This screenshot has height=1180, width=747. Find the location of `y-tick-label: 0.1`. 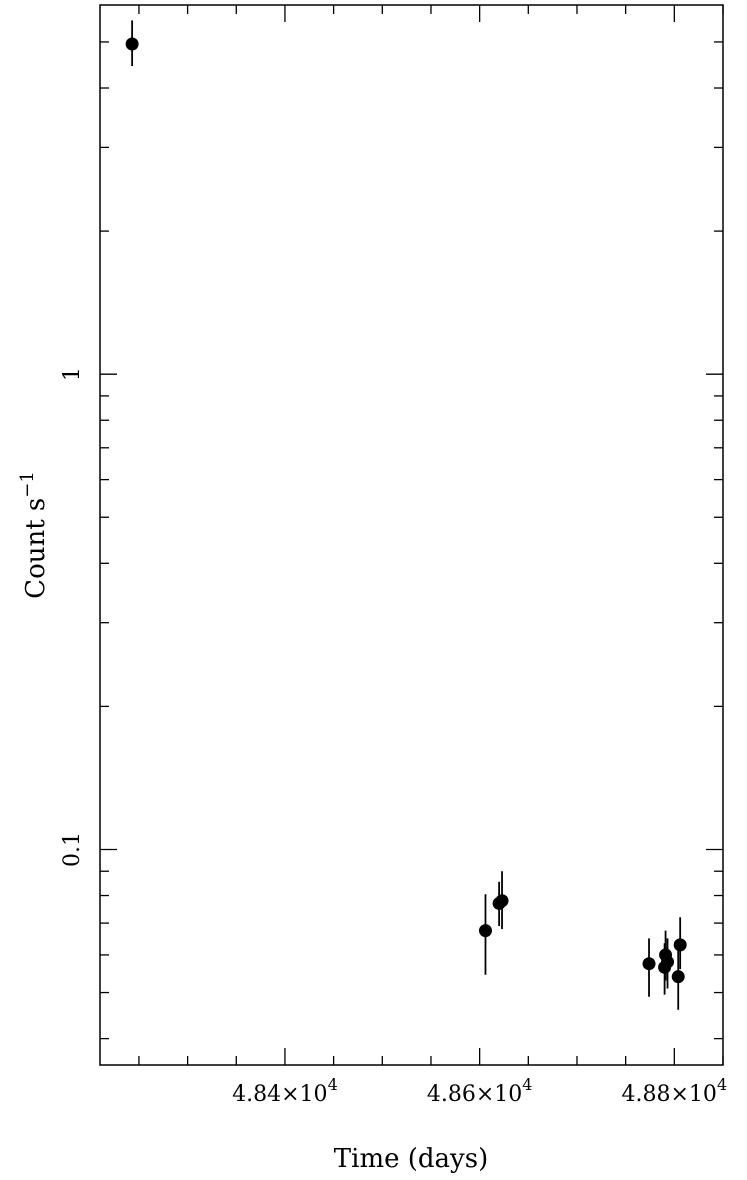

y-tick-label: 0.1 is located at coordinates (72, 849).